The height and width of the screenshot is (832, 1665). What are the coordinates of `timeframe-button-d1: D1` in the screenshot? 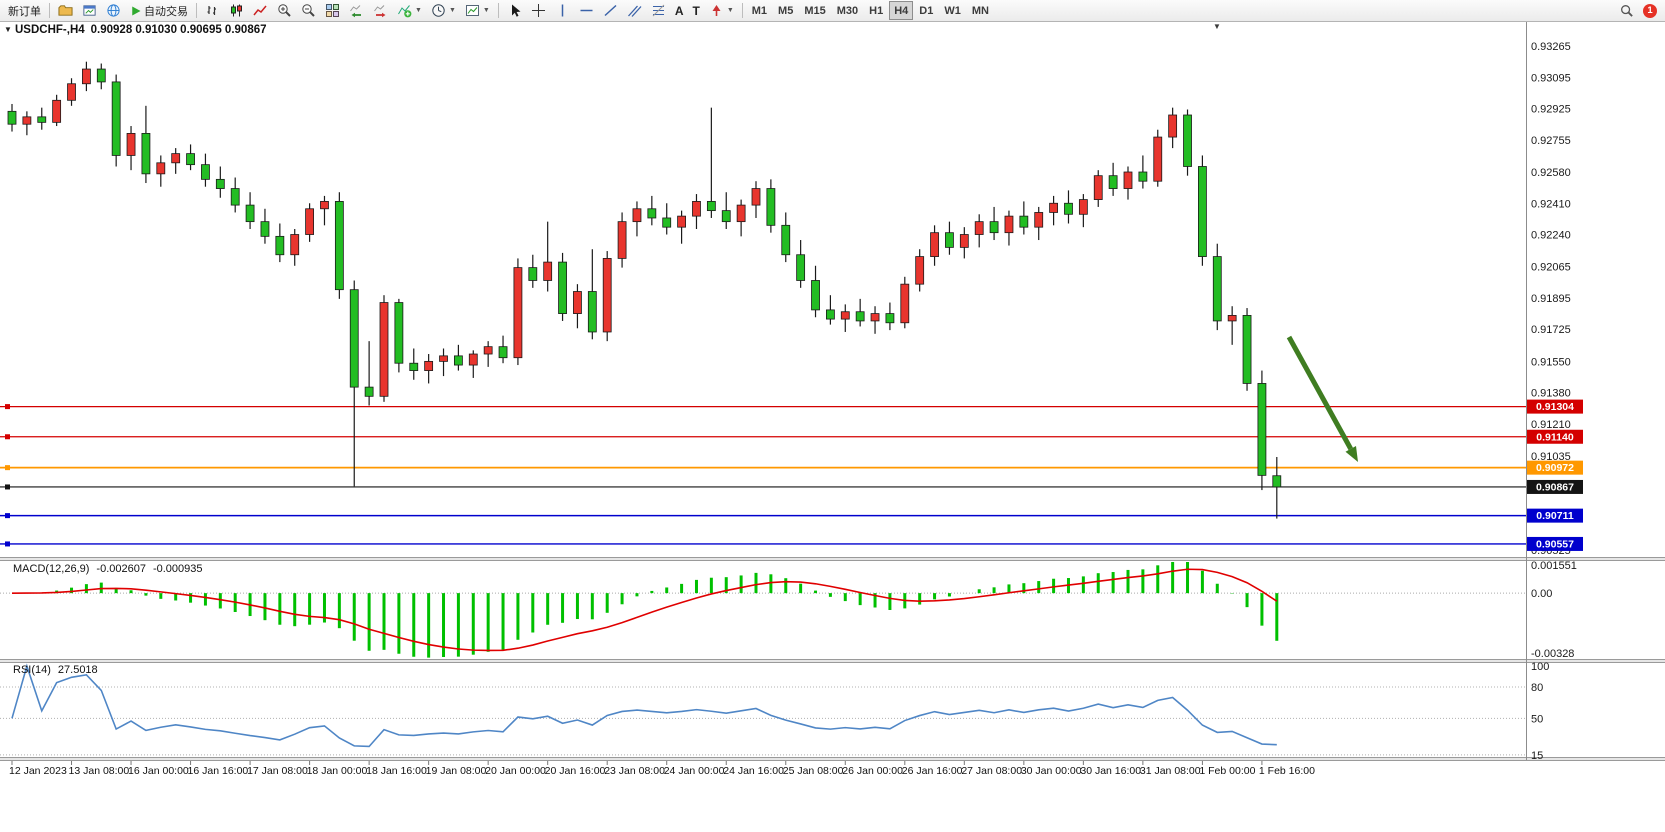 It's located at (926, 10).